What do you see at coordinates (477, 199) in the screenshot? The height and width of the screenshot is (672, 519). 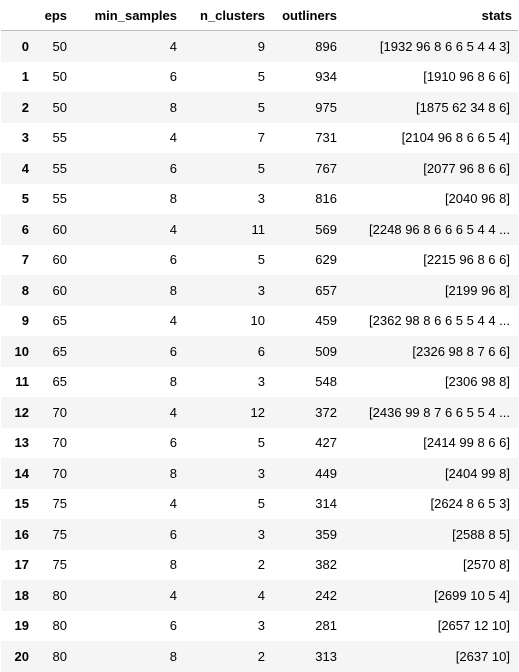 I see `cell-stats: [2040 96 8]` at bounding box center [477, 199].